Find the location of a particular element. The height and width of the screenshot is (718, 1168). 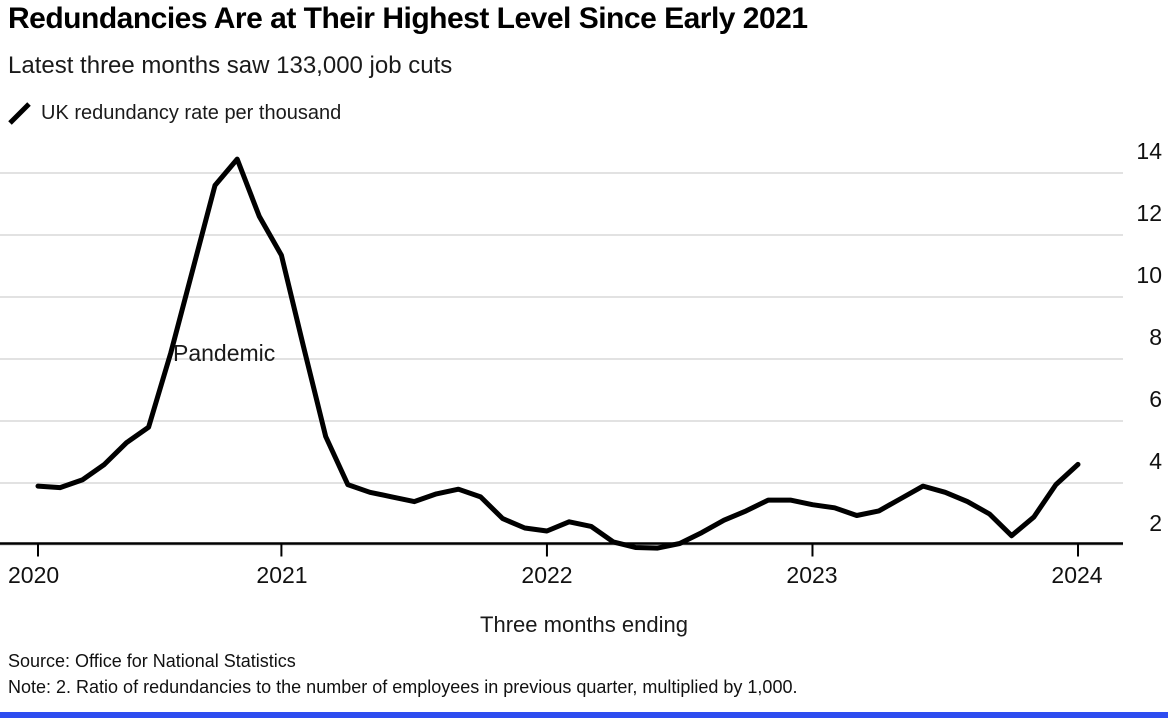

legend-label: UK redundancy rate per thousand is located at coordinates (191, 112).